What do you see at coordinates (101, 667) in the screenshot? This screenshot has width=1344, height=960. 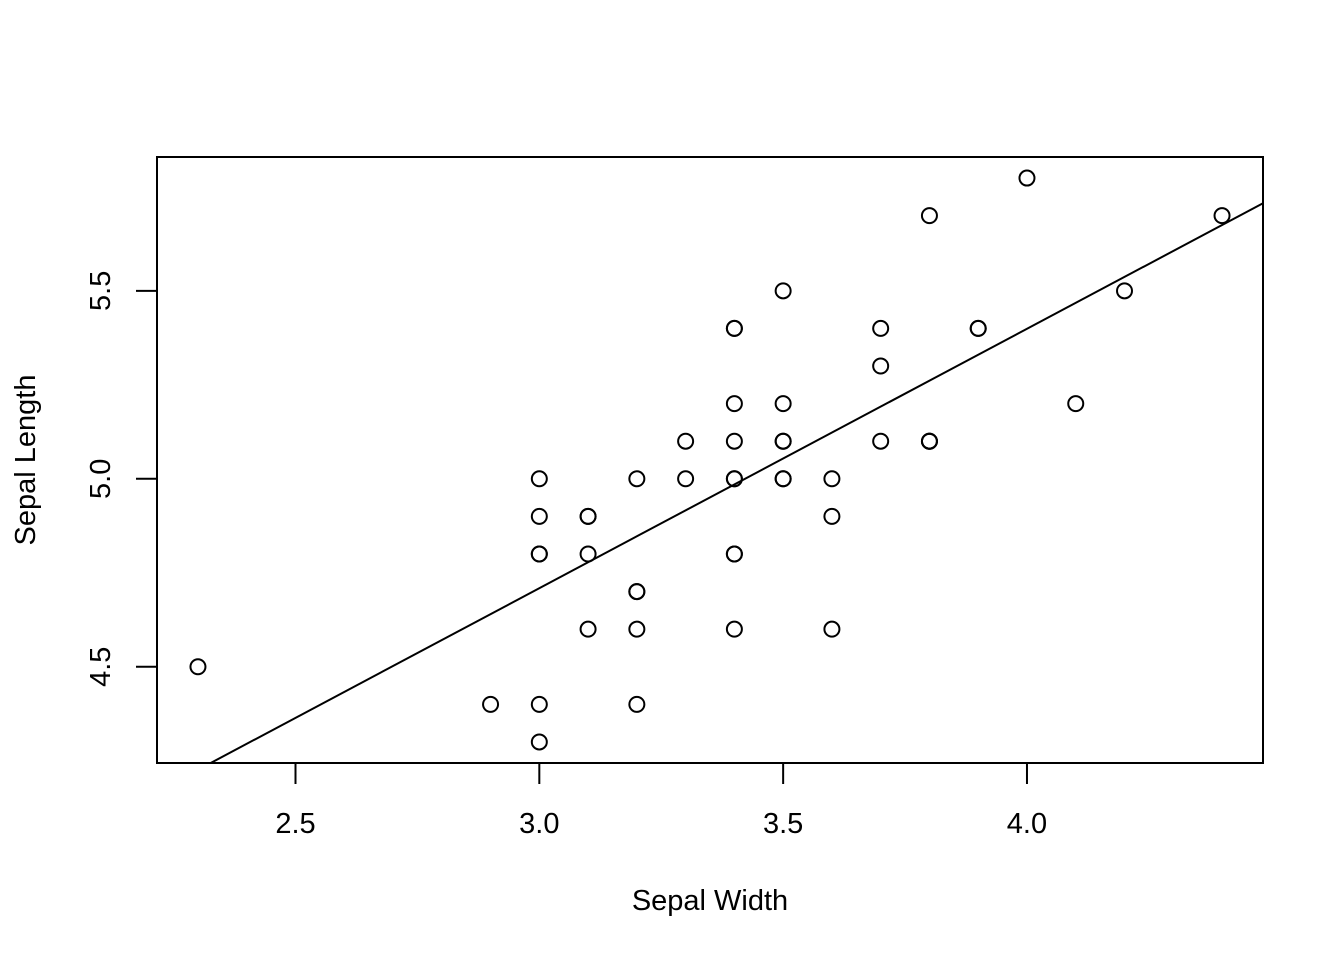 I see `y-tick-label: 4.5` at bounding box center [101, 667].